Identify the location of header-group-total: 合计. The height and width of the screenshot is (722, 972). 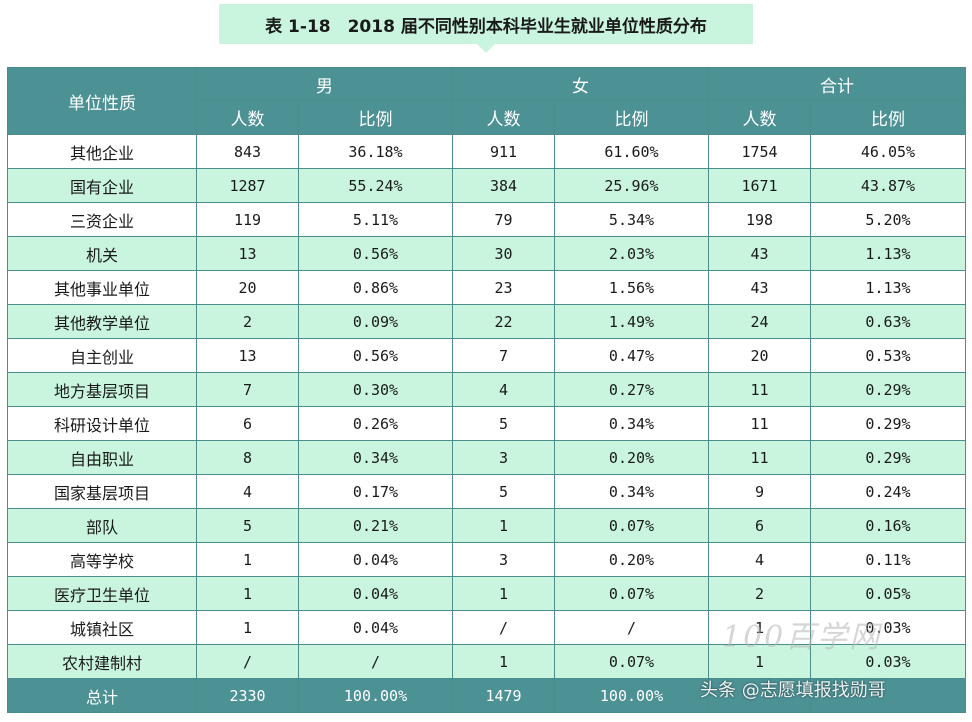
(837, 84).